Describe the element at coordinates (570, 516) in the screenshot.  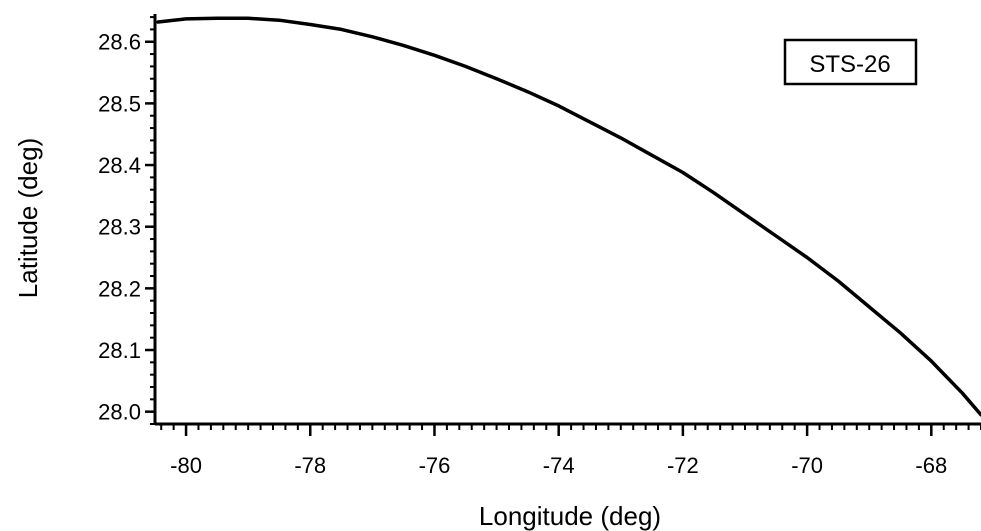
I see `x-axis-title: Longitude (deg)` at that location.